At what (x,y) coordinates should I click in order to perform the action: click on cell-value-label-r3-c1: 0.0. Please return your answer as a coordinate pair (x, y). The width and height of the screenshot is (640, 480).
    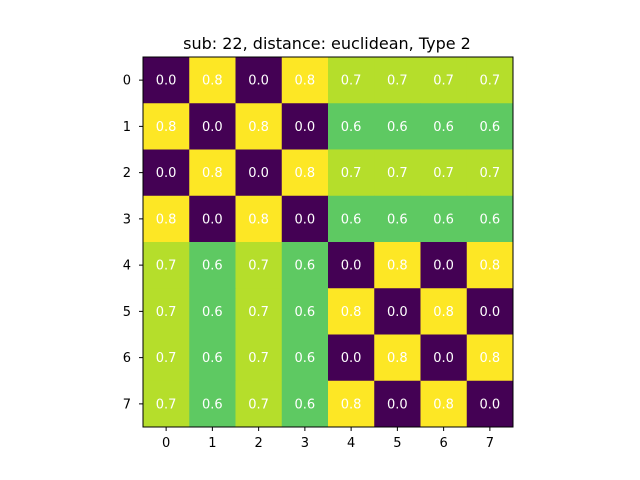
    Looking at the image, I should click on (212, 219).